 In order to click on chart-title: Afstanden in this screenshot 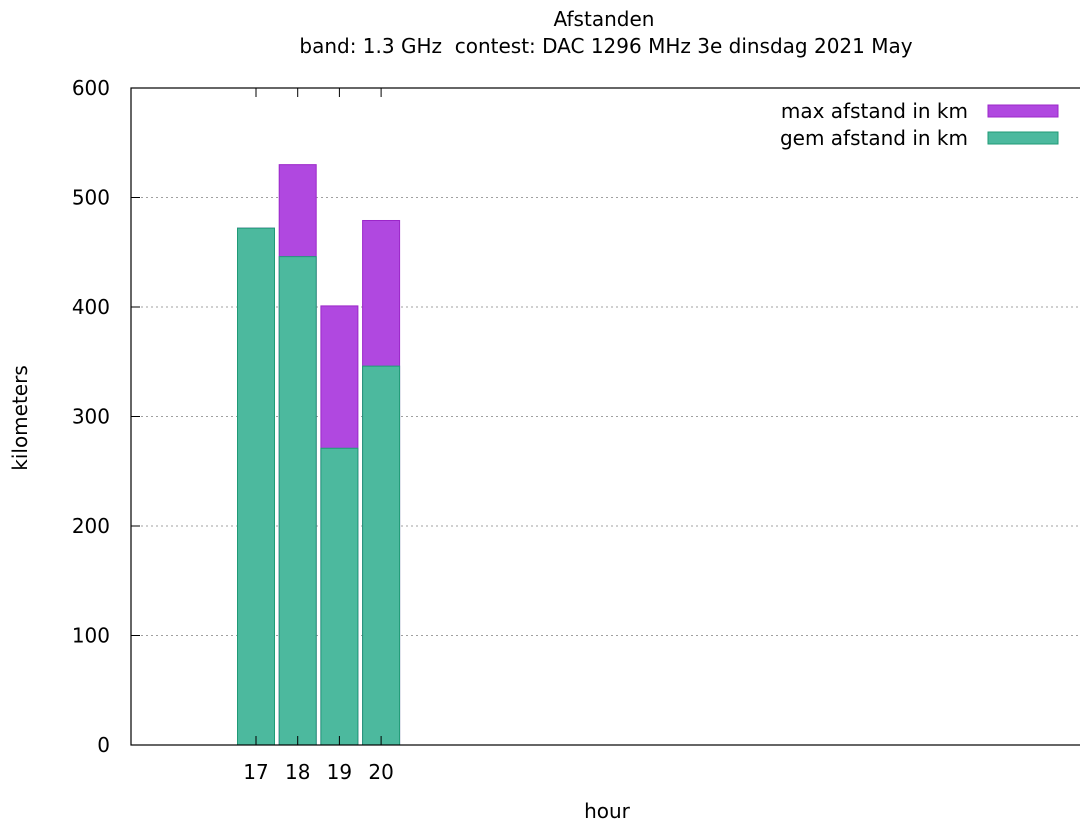, I will do `click(604, 19)`.